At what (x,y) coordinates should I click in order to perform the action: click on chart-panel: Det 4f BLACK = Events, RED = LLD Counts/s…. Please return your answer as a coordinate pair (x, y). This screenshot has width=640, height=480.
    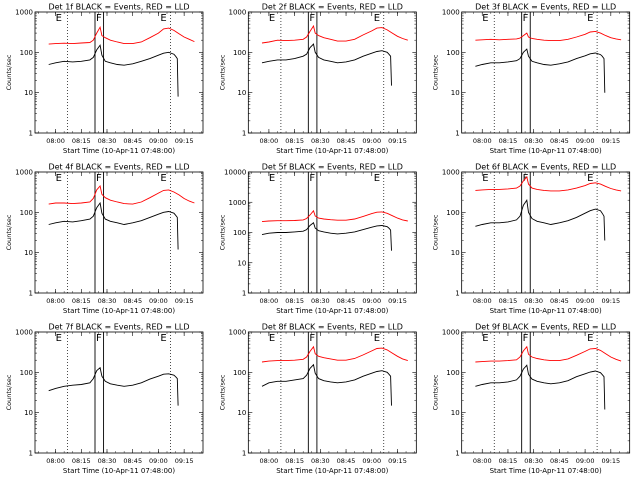
    Looking at the image, I should click on (104, 239).